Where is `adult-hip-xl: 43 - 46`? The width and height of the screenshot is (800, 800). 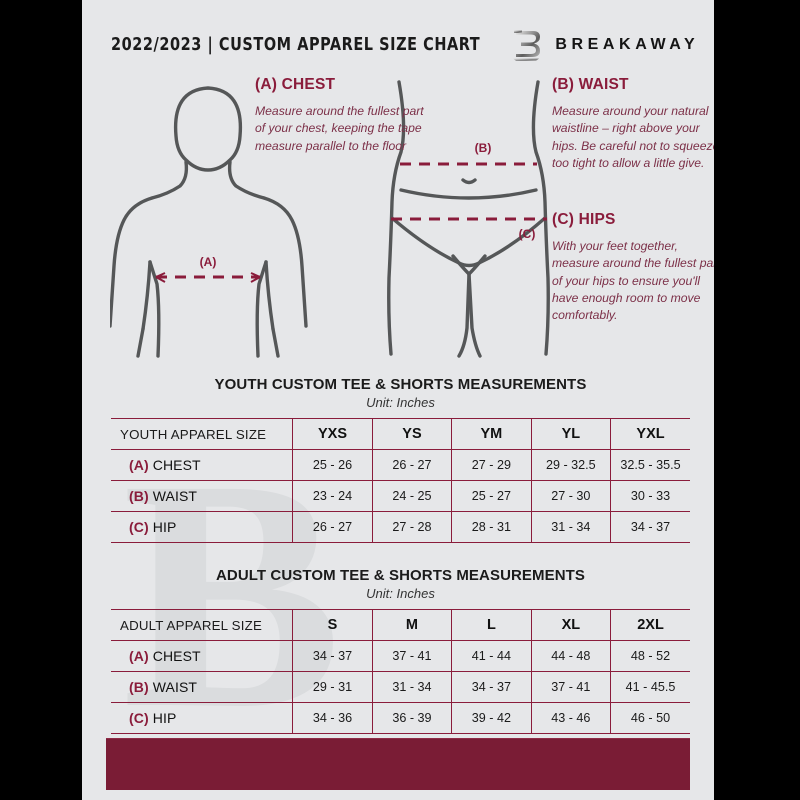
adult-hip-xl: 43 - 46 is located at coordinates (570, 718).